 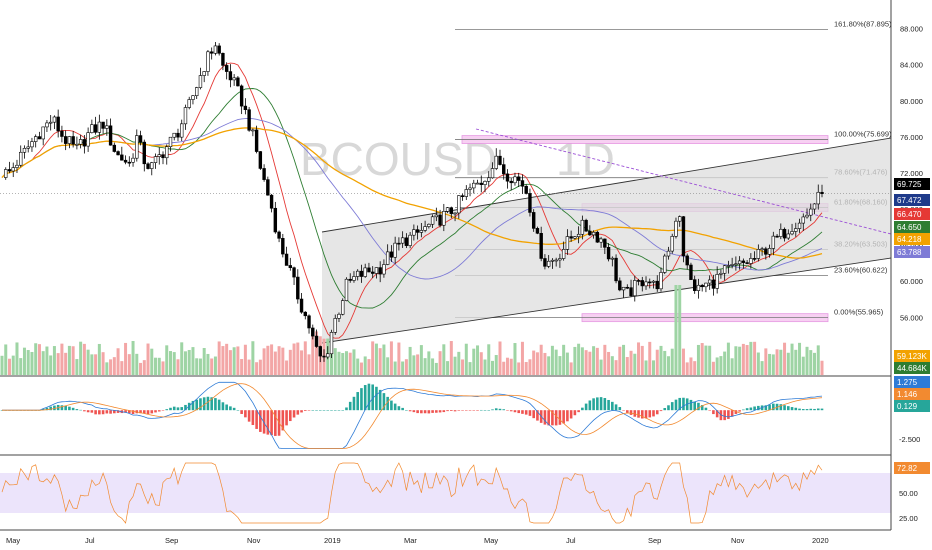 I want to click on time-axis-tick: May, so click(x=491, y=540).